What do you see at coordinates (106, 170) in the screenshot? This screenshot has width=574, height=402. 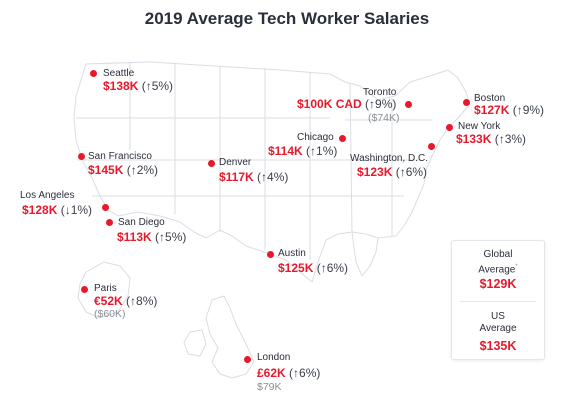 I see `salary-value: $145K` at bounding box center [106, 170].